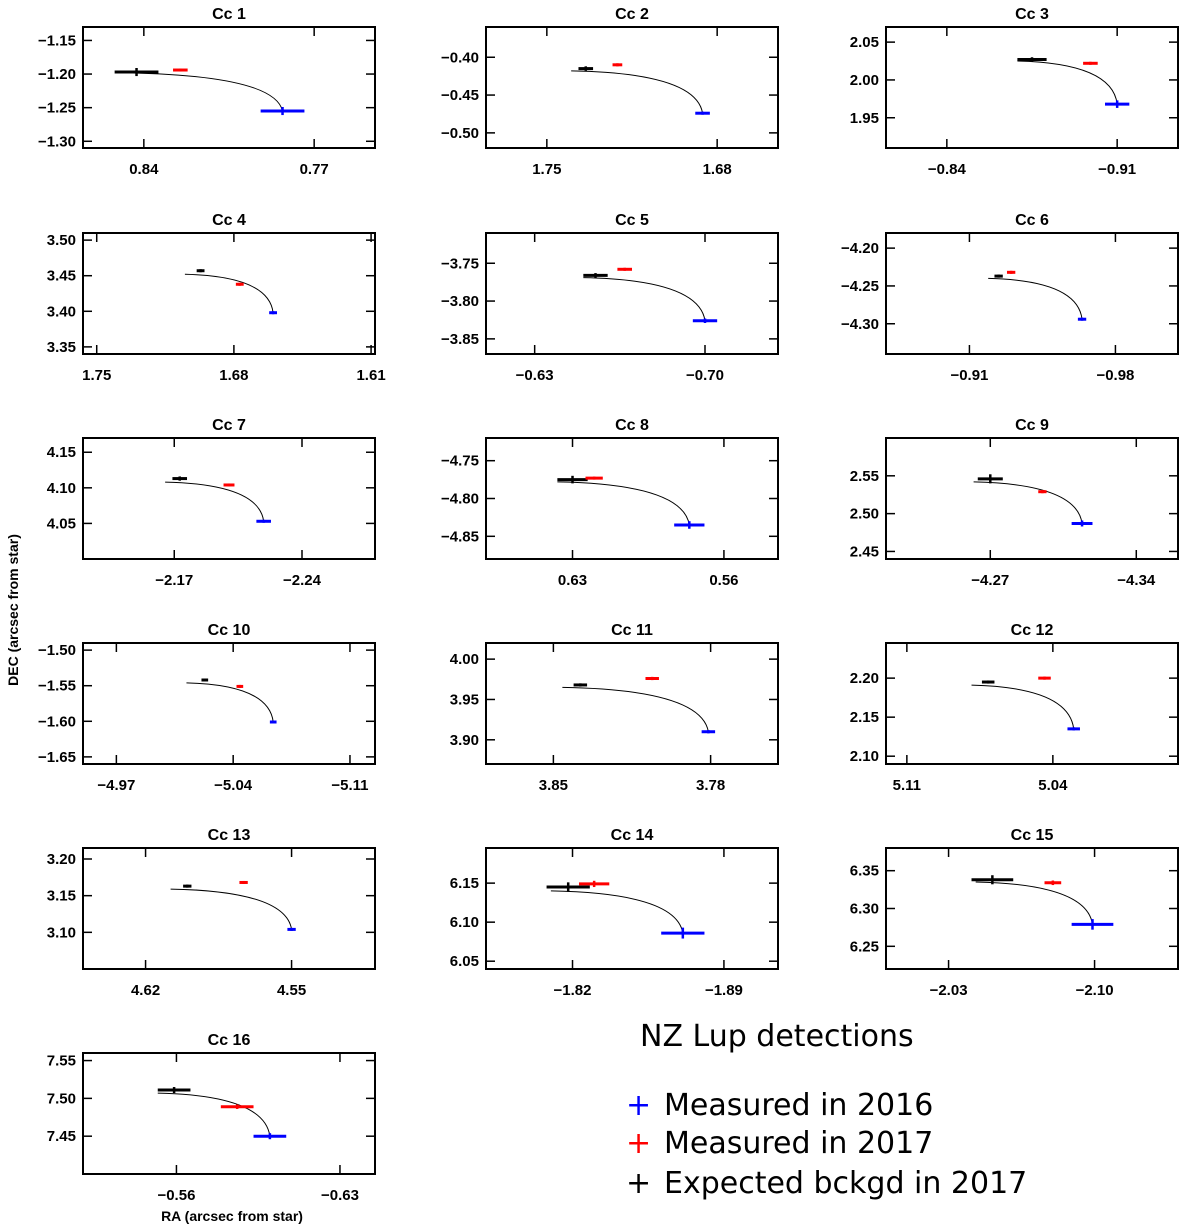  What do you see at coordinates (61, 1098) in the screenshot?
I see `y-tick-label: 7.50` at bounding box center [61, 1098].